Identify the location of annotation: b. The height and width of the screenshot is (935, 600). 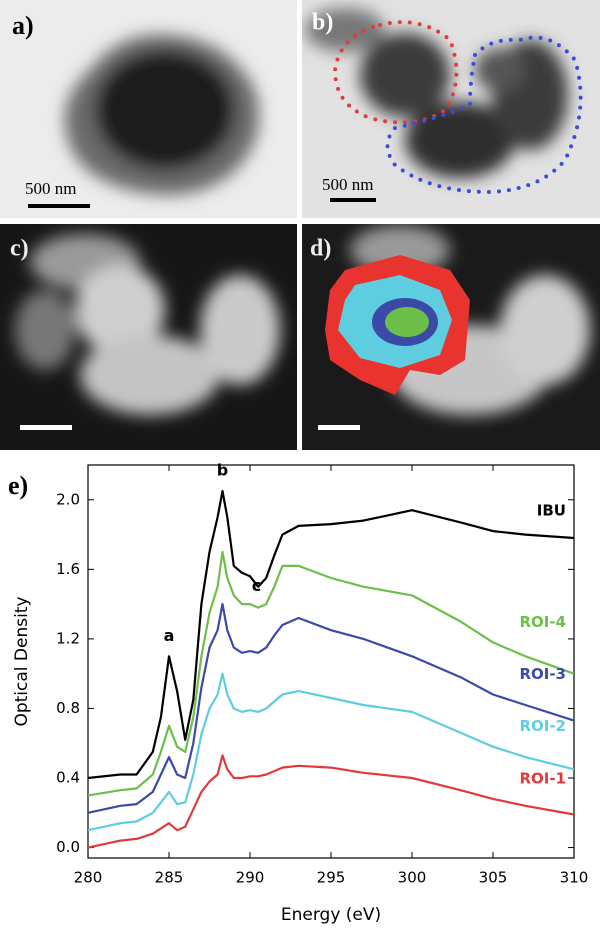
(222, 470).